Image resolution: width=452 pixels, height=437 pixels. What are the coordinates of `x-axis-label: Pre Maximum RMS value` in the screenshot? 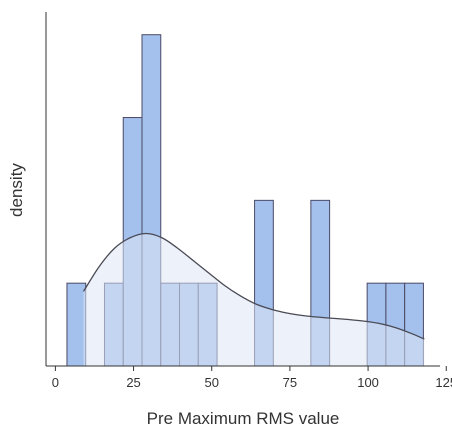 It's located at (243, 418).